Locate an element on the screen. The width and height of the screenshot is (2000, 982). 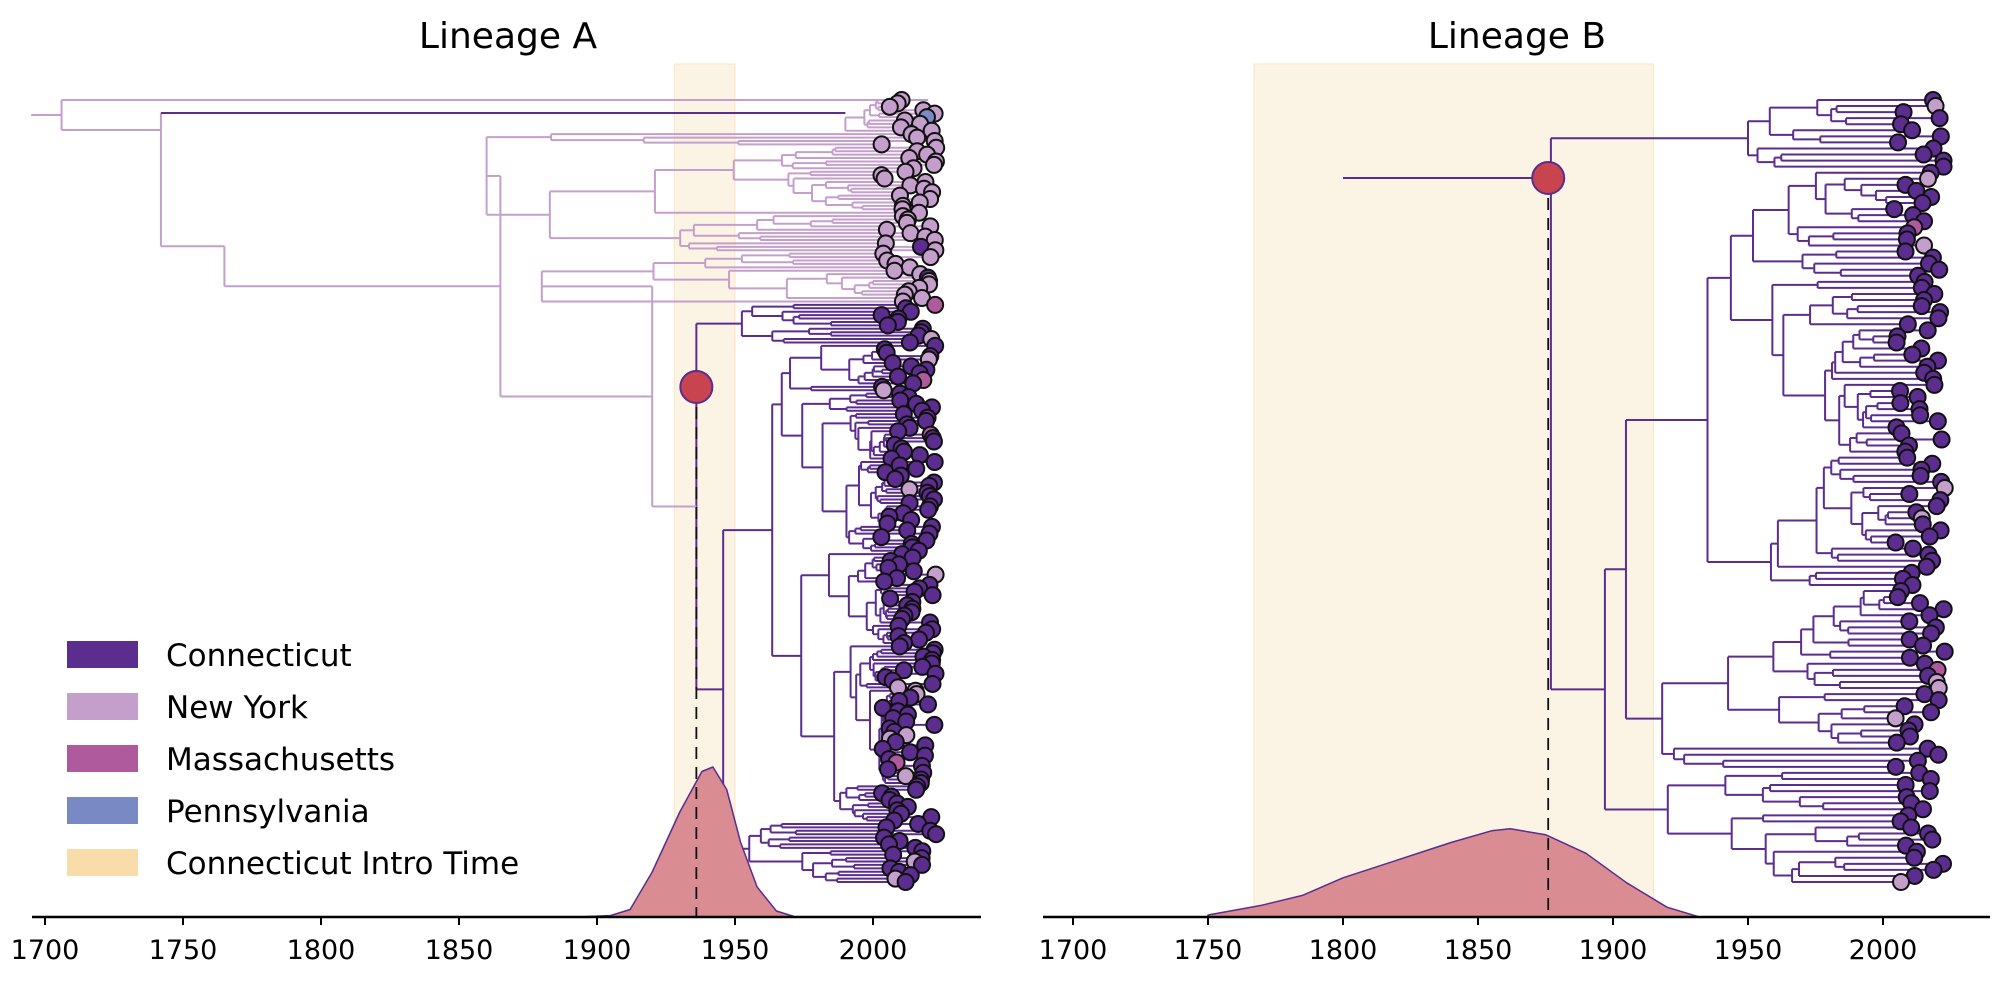
legend-label-pennsylvania: Pennsylvania is located at coordinates (268, 812).